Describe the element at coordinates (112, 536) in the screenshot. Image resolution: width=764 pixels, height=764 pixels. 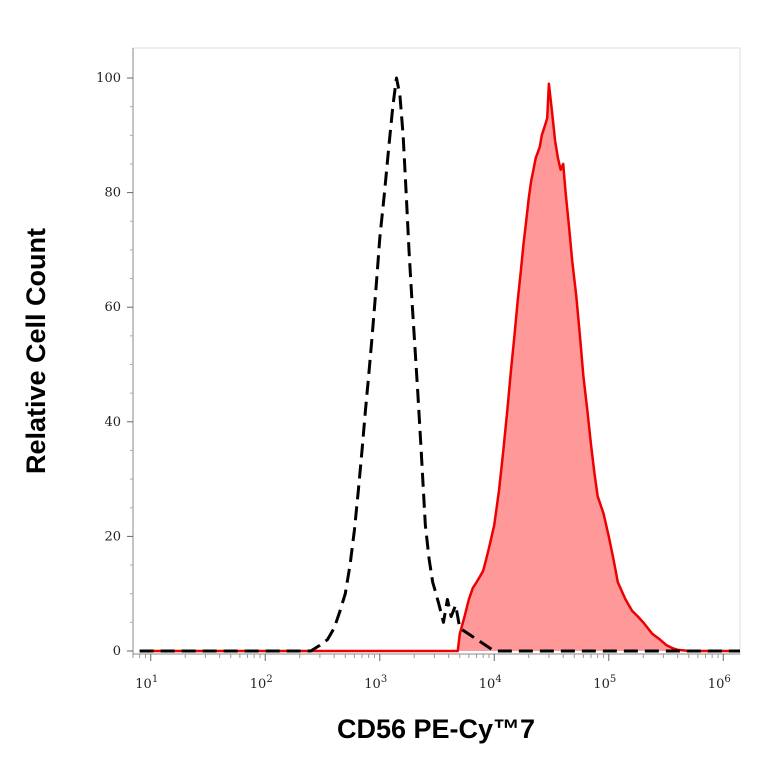
I see `y-tick-label-20: 20` at that location.